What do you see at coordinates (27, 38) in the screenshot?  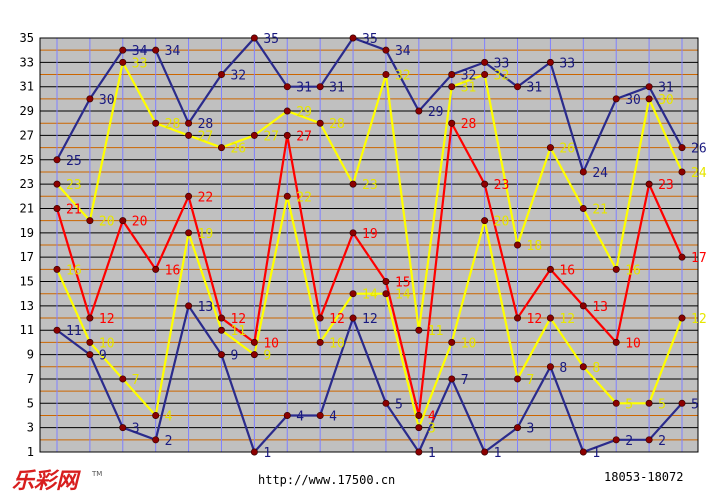 I see `y-tick-label: 35` at bounding box center [27, 38].